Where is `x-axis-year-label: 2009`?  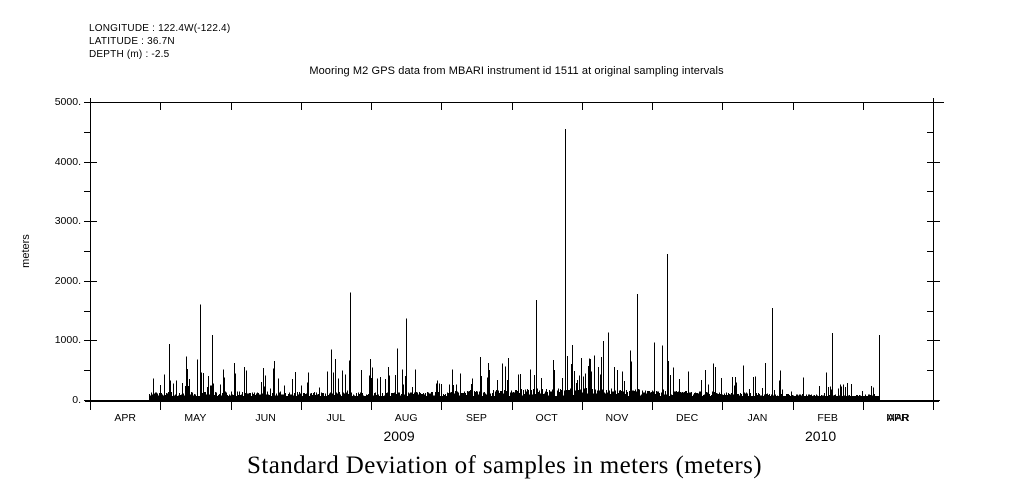
x-axis-year-label: 2009 is located at coordinates (399, 436).